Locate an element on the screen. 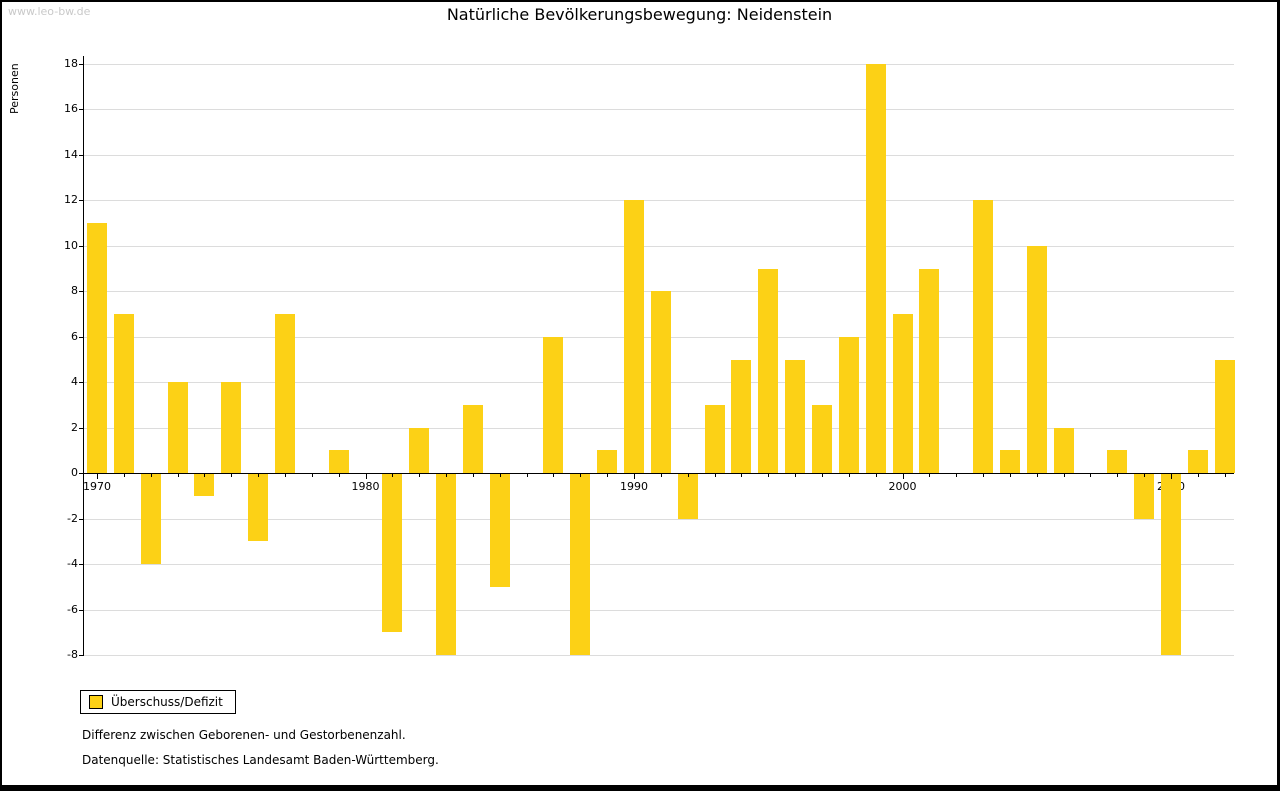 The width and height of the screenshot is (1280, 791). y-tick-label: 14 is located at coordinates (71, 154).